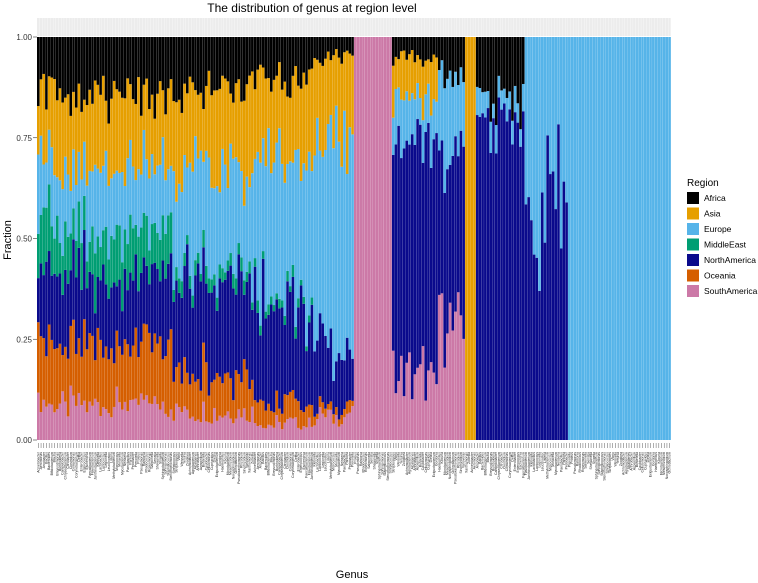 The image size is (758, 583). Describe the element at coordinates (307, 465) in the screenshot. I see `x-tick-label: Faecalibacterium` at that location.